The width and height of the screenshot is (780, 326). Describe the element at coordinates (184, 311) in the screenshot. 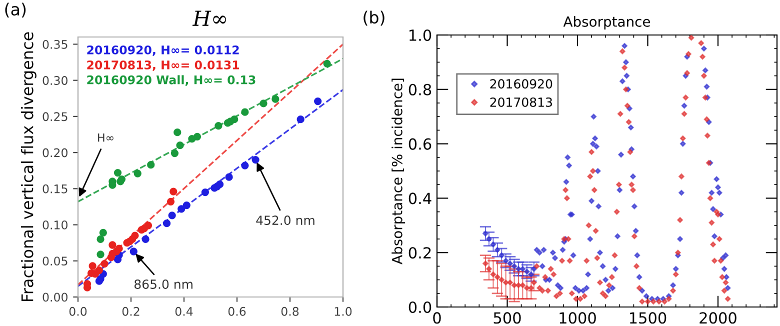

I see `x-tick-label: 0.4` at that location.